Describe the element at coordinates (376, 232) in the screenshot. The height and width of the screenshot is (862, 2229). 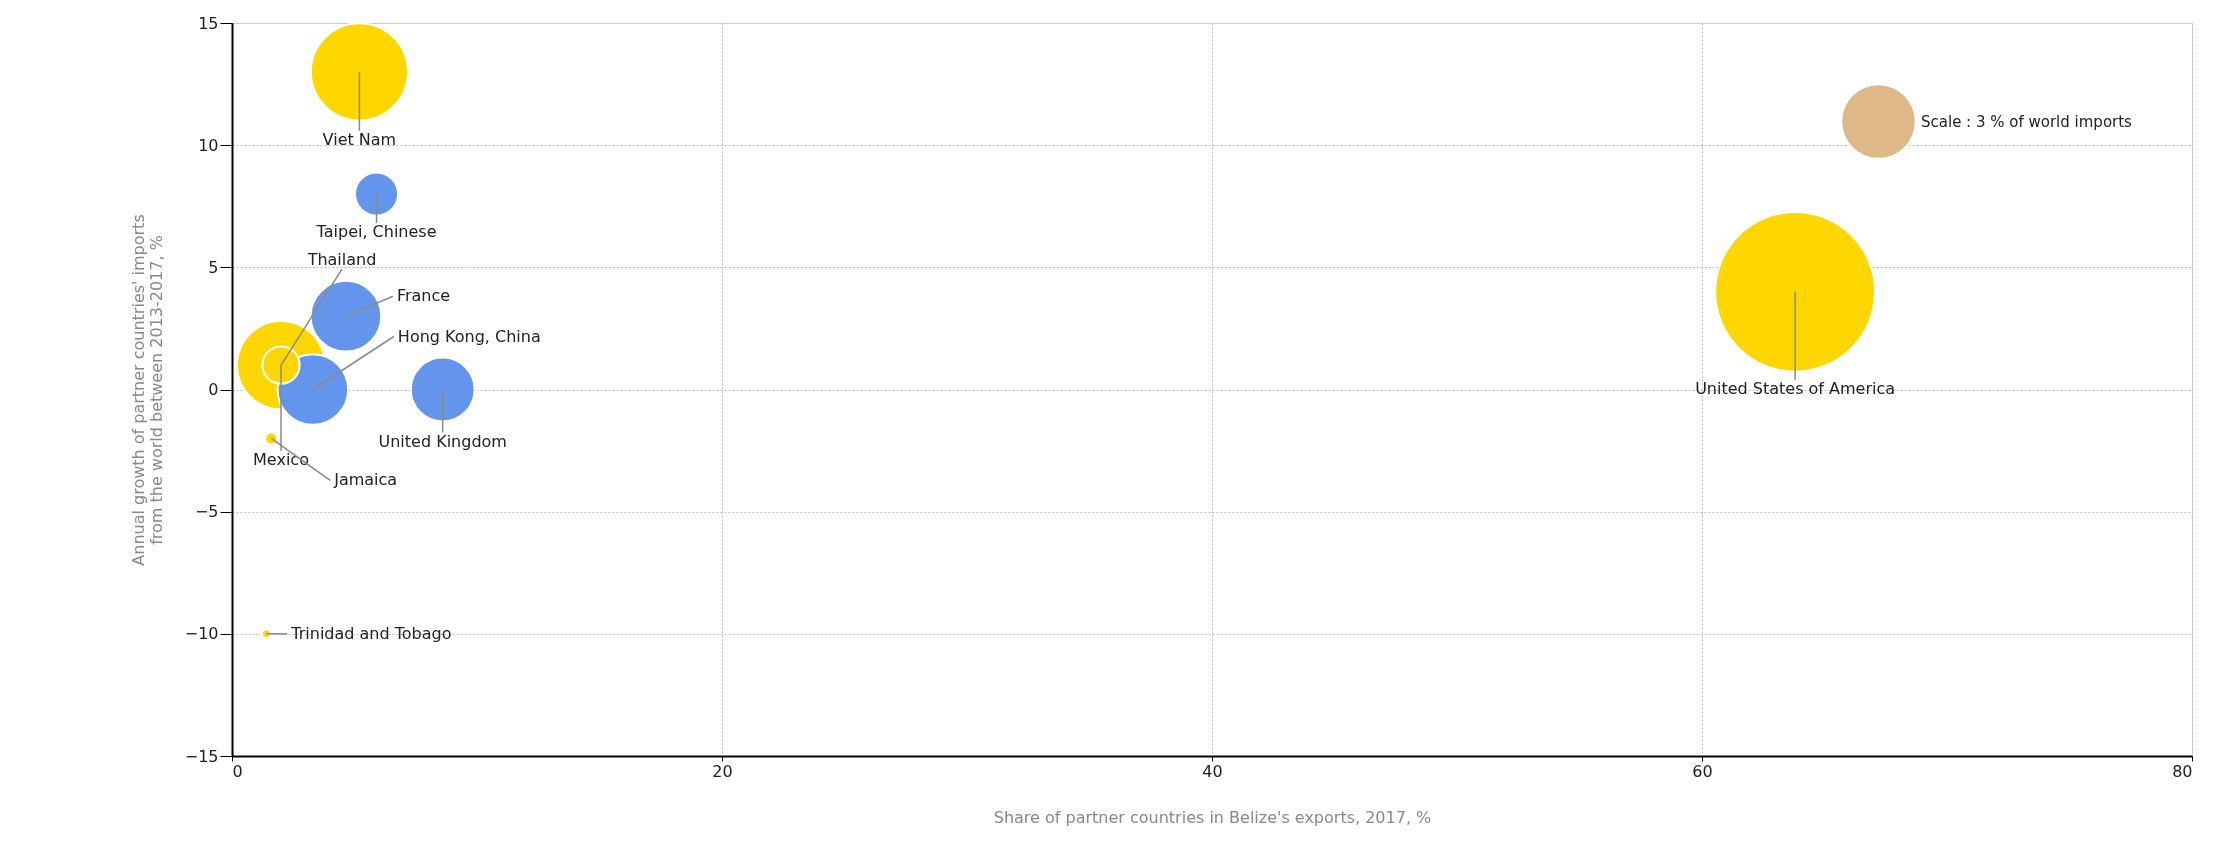
I see `series-label: Taipei, Chinese` at that location.